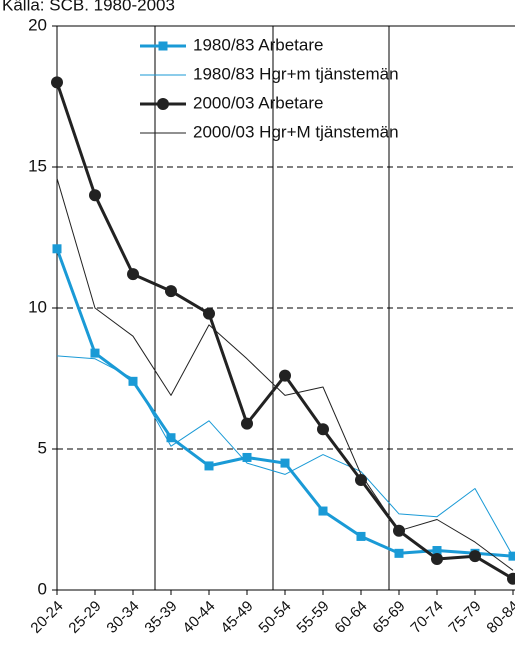 The image size is (515, 652). What do you see at coordinates (312, 617) in the screenshot?
I see `x-tick-label: 55-59` at bounding box center [312, 617].